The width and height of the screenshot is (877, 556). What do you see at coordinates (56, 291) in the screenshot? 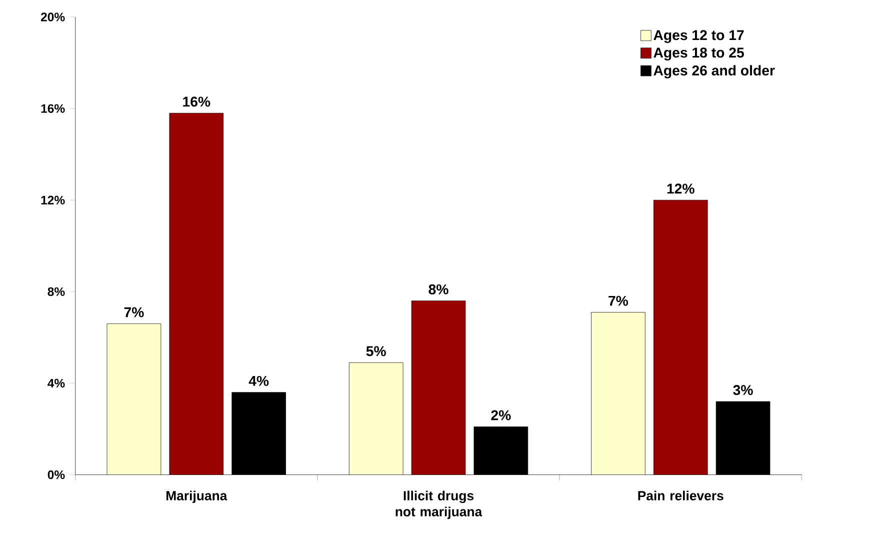
I see `y-tick-label: 8%` at bounding box center [56, 291].